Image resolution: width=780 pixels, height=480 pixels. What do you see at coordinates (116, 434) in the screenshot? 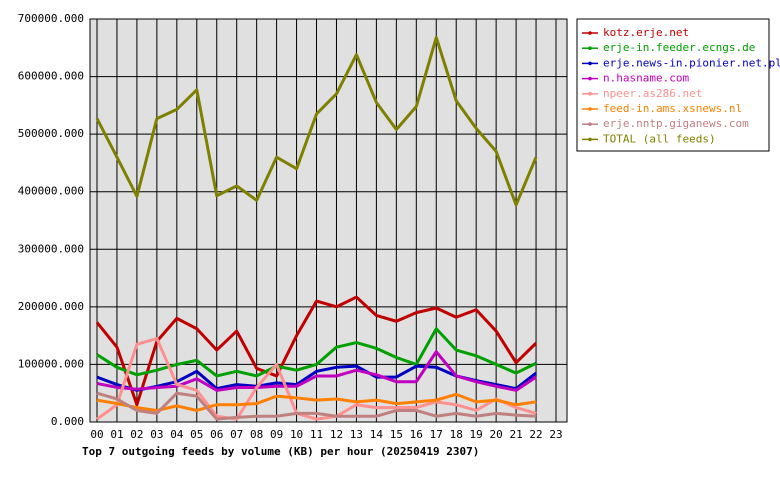
I see `x-tick-label: 01` at bounding box center [116, 434].